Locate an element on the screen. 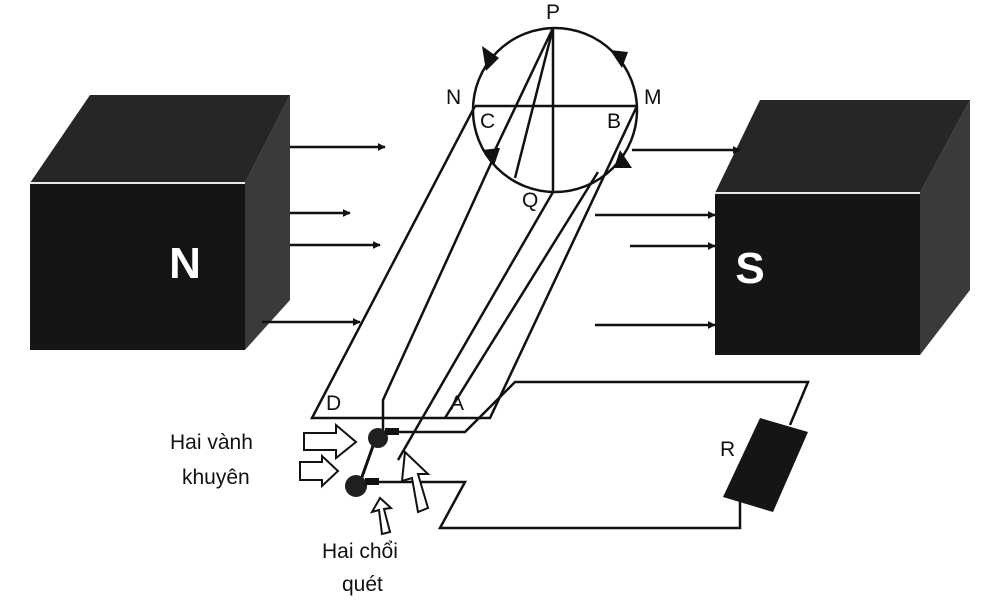 Image resolution: width=1006 pixels, height=614 pixels. north-magnet-face is located at coordinates (137, 266).